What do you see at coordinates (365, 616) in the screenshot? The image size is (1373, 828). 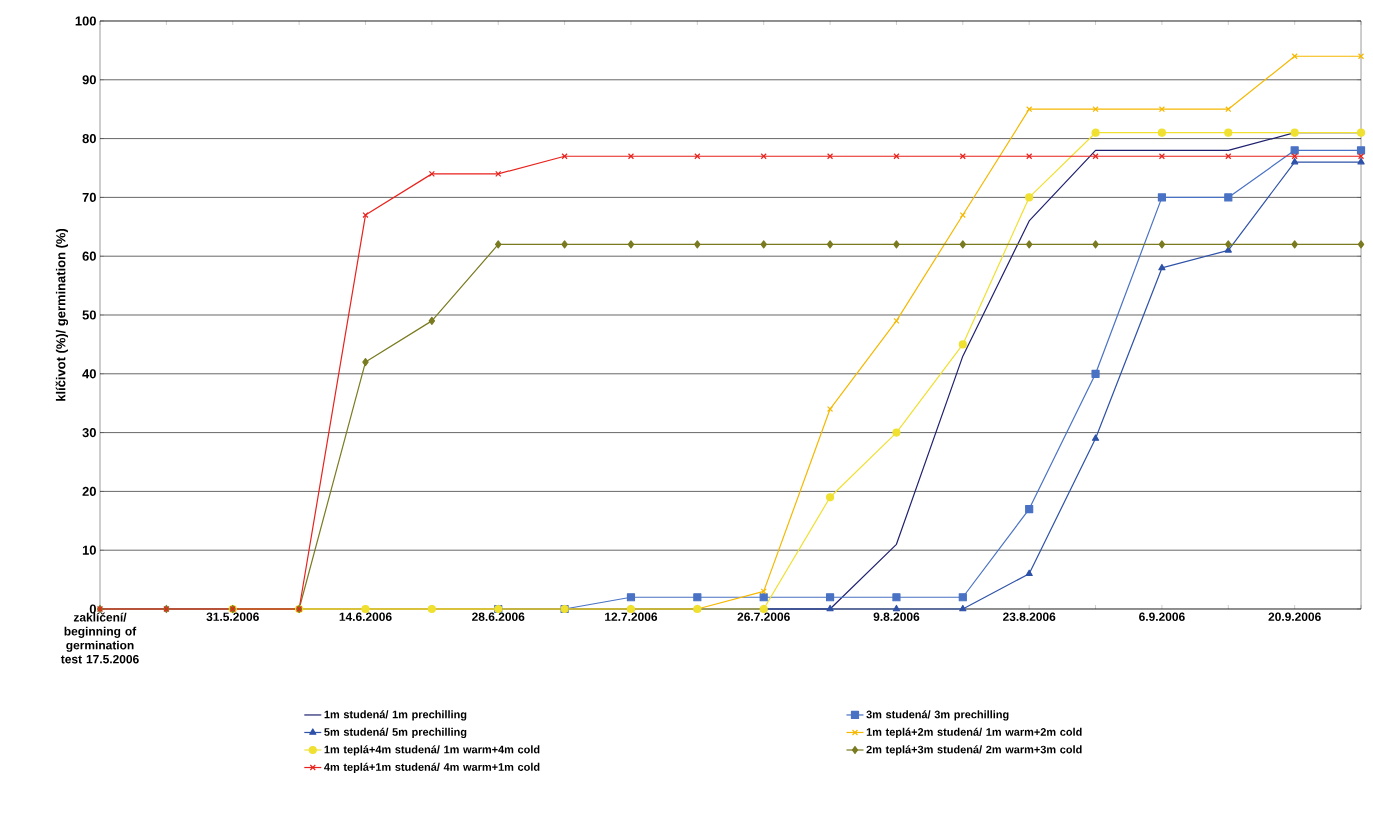 I see `x-tick-label: 14.6.2006` at bounding box center [365, 616].